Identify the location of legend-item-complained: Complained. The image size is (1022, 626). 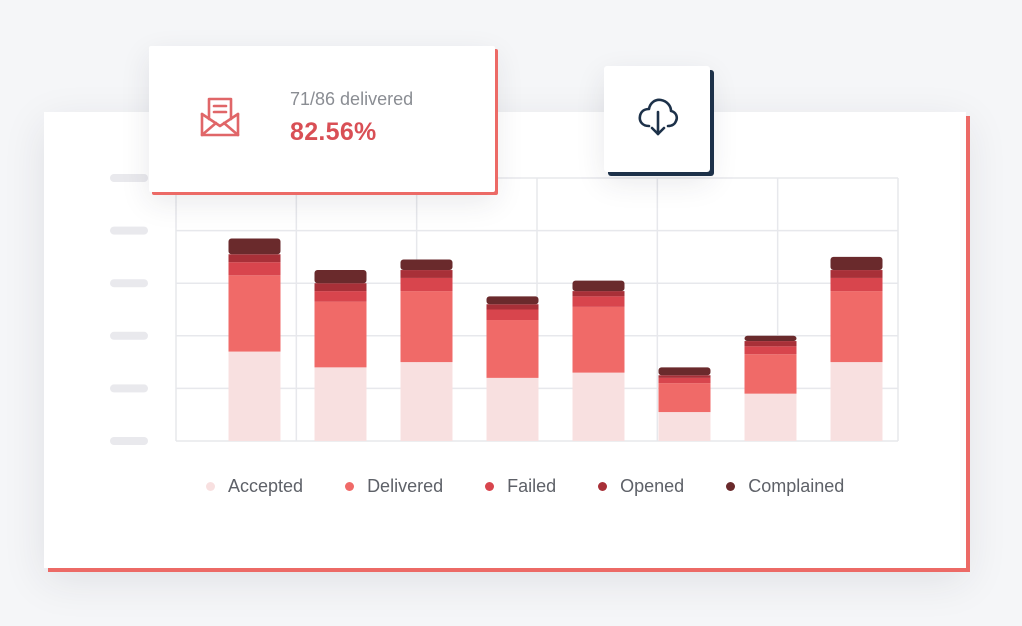
(785, 486).